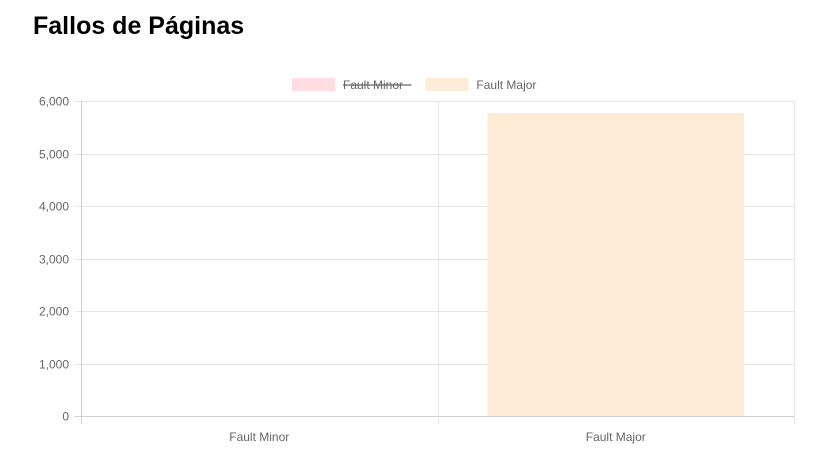 The width and height of the screenshot is (833, 467). Describe the element at coordinates (65, 417) in the screenshot. I see `y-tick-label: 0` at that location.